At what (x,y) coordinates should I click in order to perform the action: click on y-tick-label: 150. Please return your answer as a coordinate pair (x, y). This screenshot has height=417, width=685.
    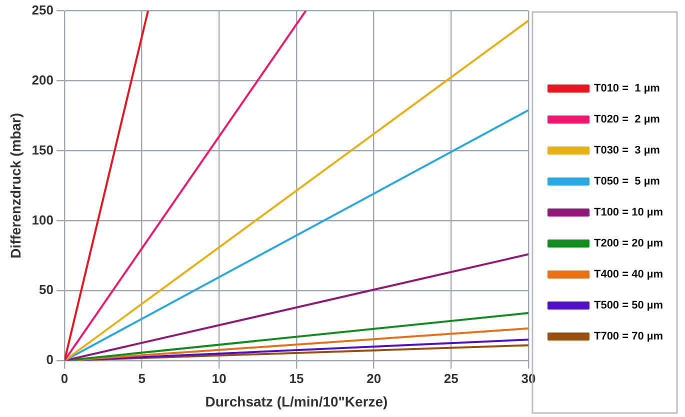
    Looking at the image, I should click on (43, 150).